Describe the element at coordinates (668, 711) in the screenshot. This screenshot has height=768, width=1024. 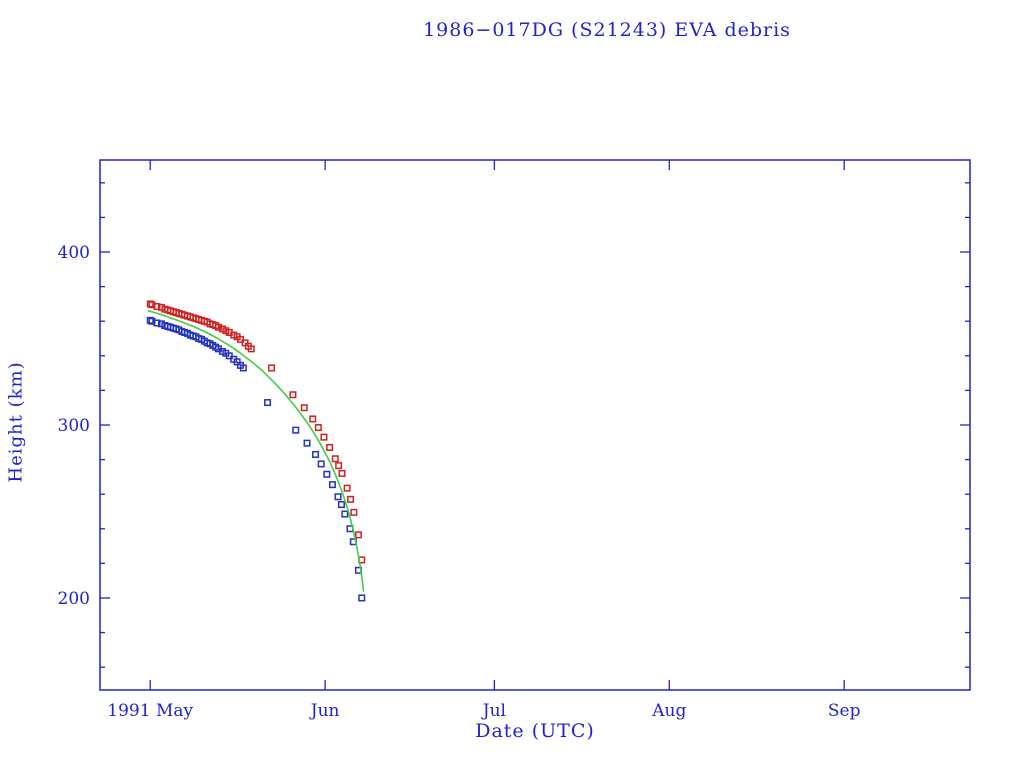
I see `x-tick-label: Aug` at that location.